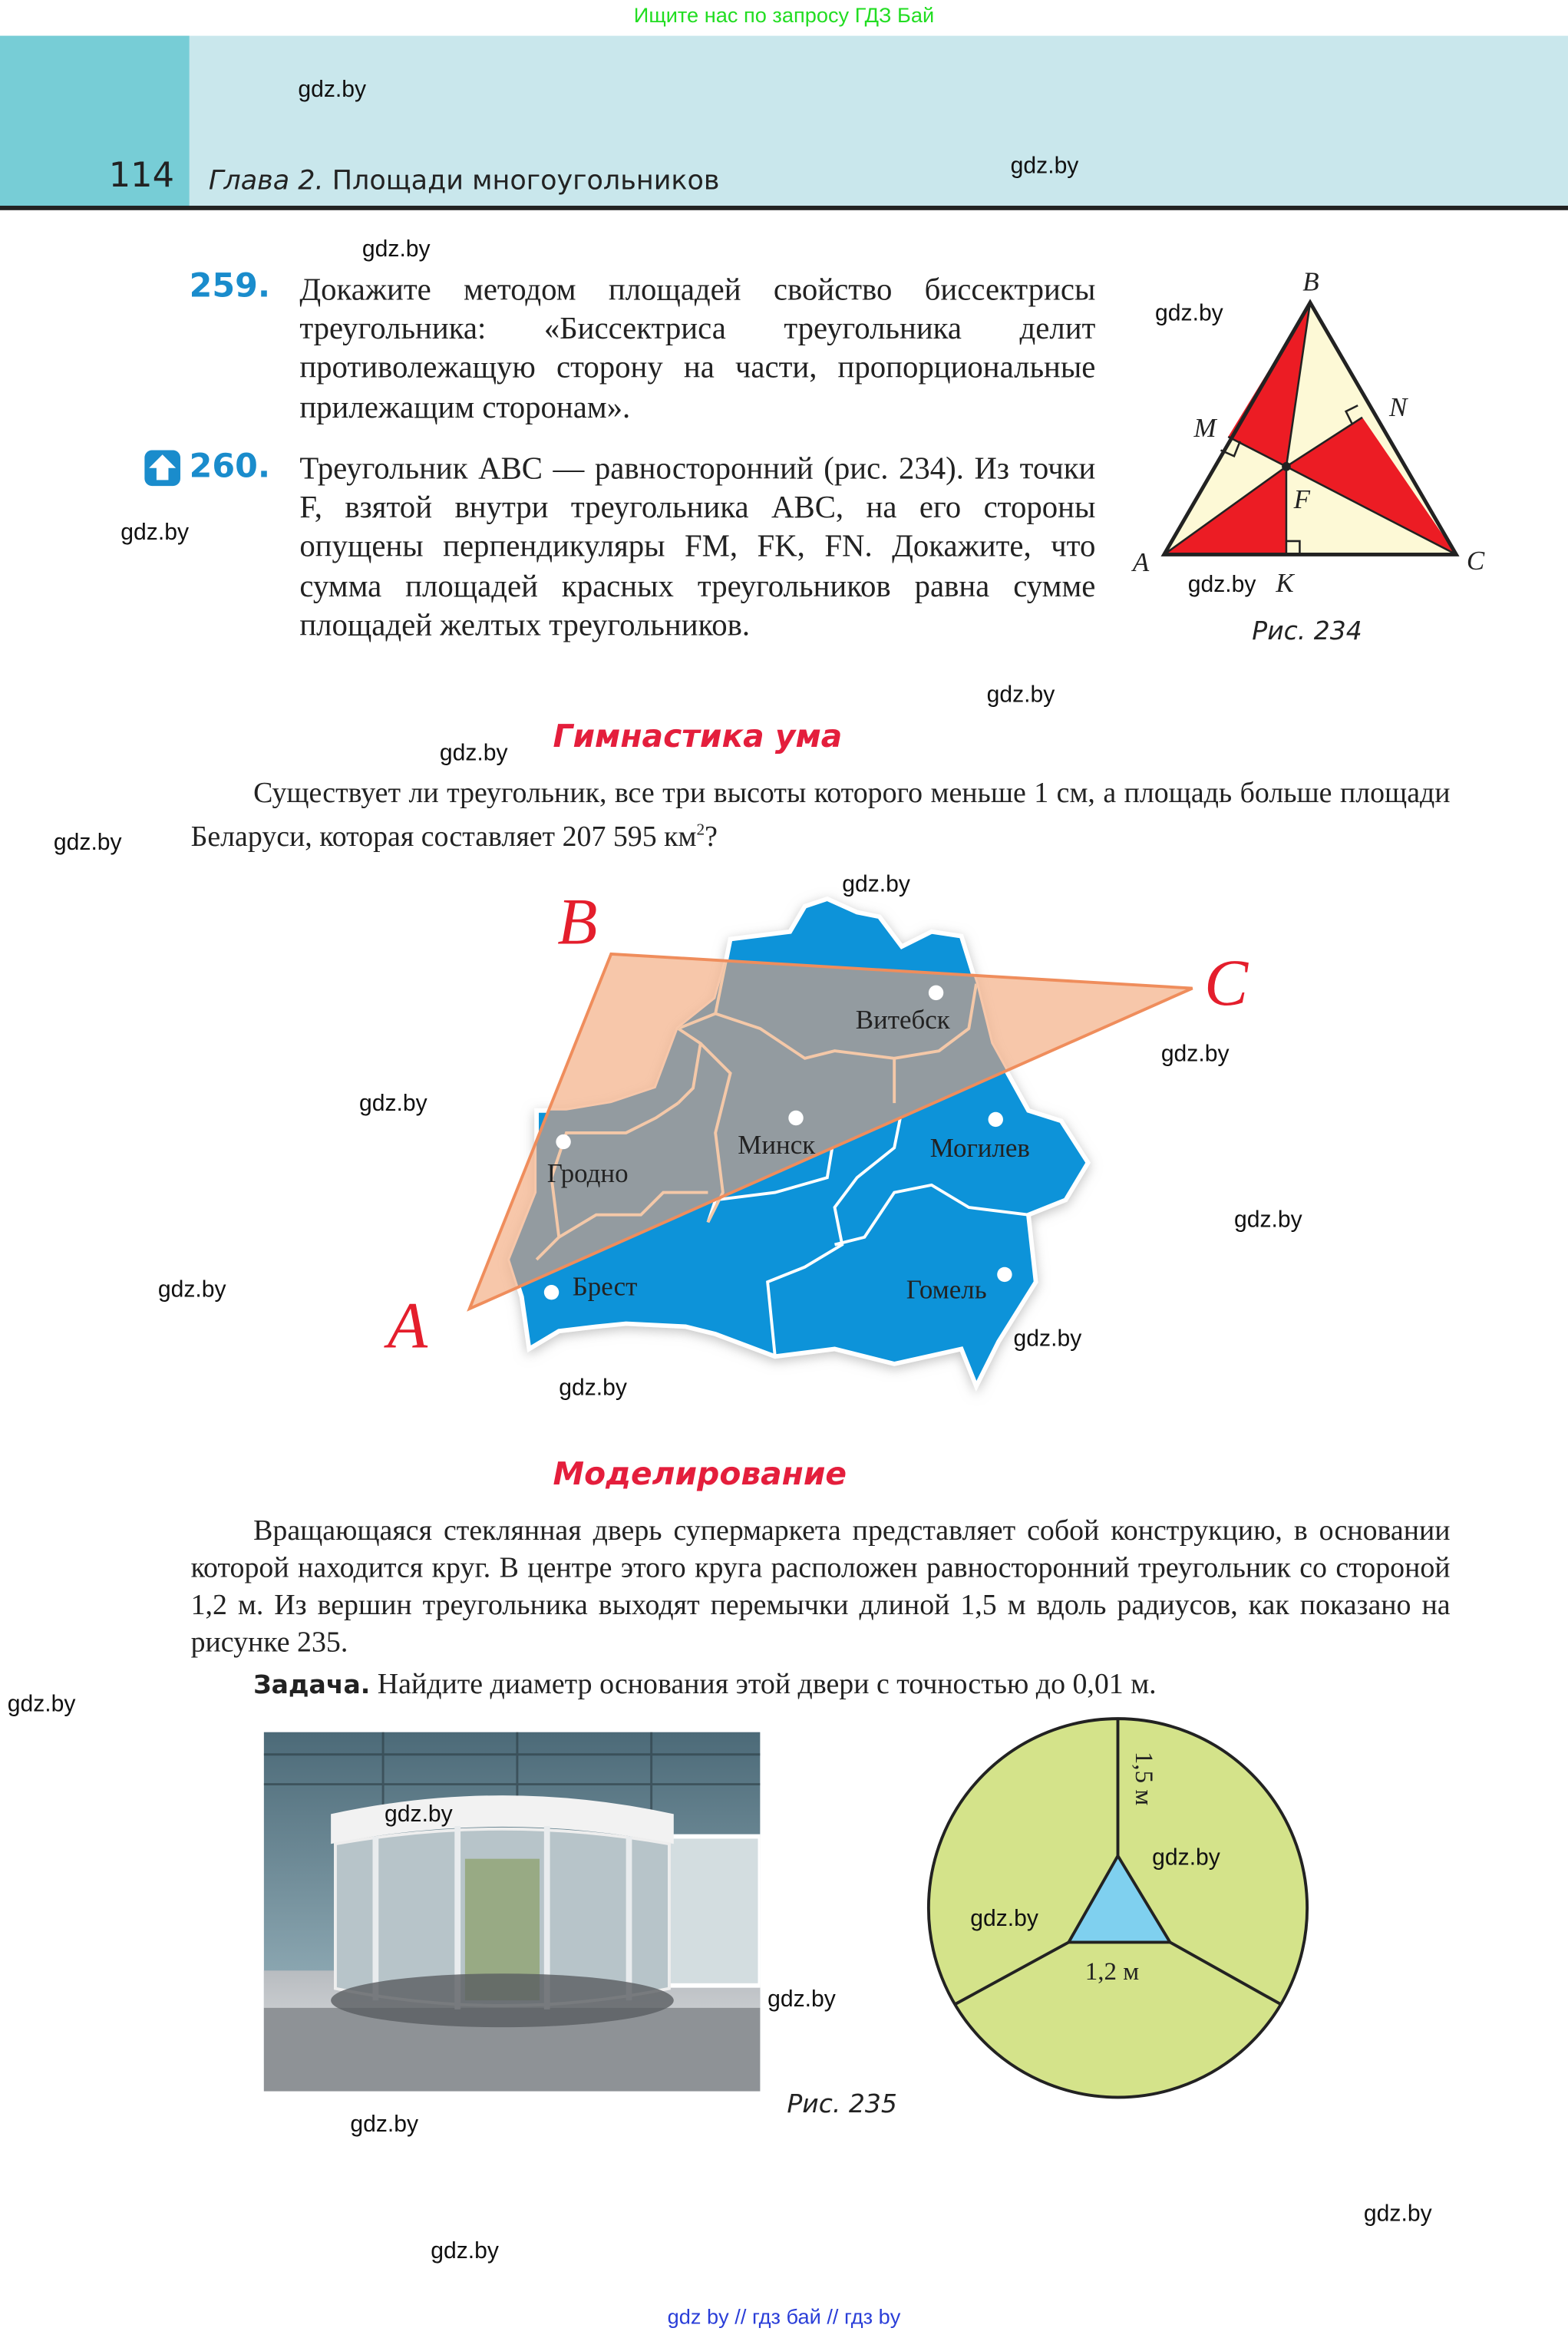 This screenshot has width=1568, height=2338. I want to click on label-c: C, so click(1476, 561).